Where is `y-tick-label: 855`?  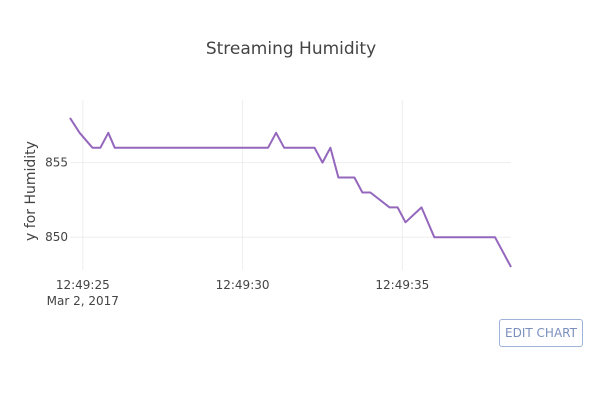 y-tick-label: 855 is located at coordinates (56, 163).